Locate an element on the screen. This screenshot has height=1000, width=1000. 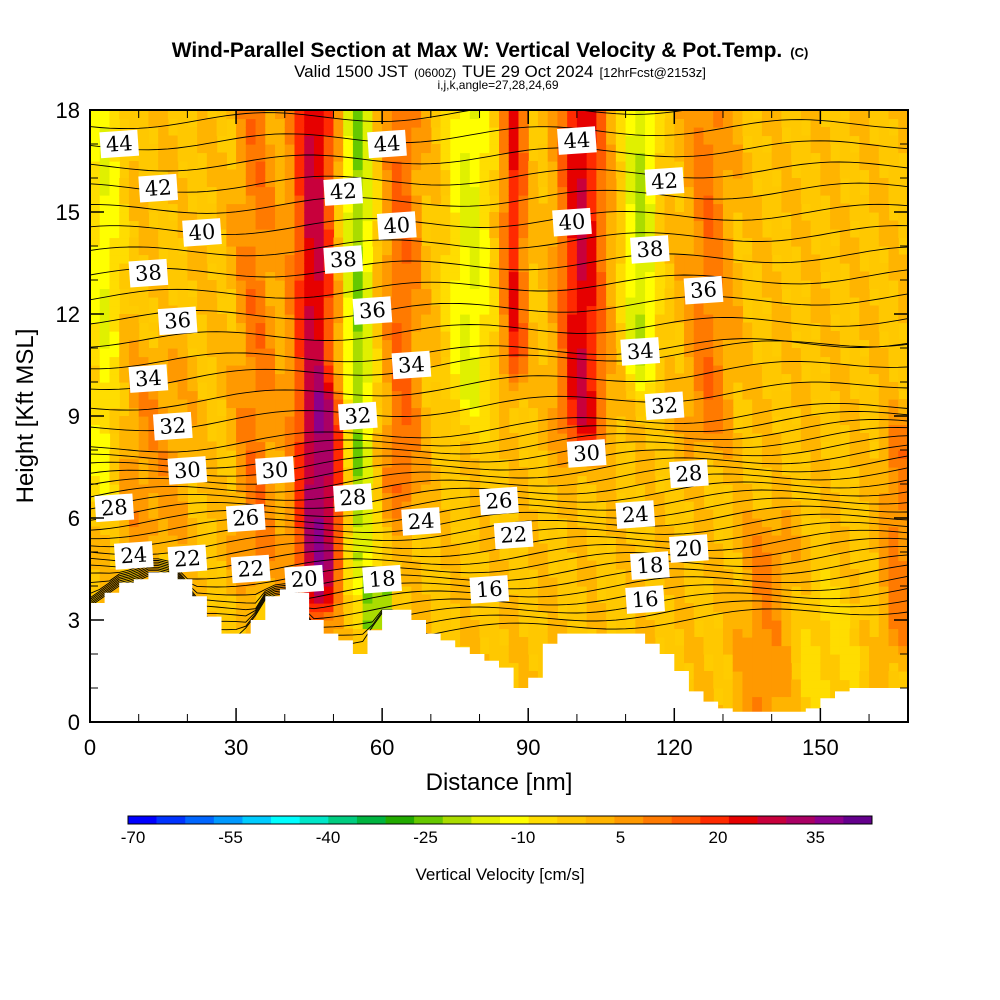
y-tick-label-12: 12 is located at coordinates (68, 314).